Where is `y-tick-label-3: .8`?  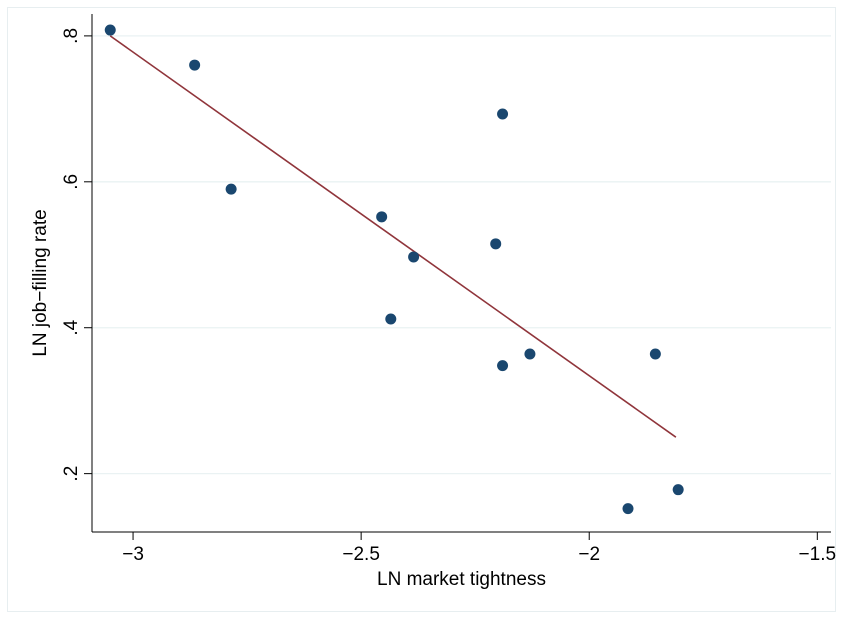 y-tick-label-3: .8 is located at coordinates (71, 36).